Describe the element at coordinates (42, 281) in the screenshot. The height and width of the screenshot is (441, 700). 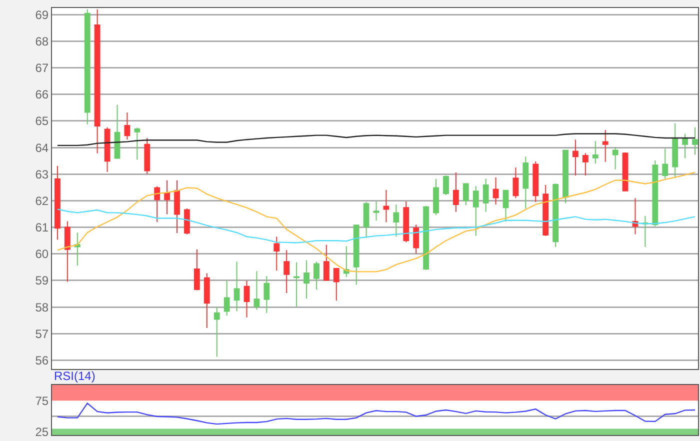
I see `y-tick-label: 59` at that location.